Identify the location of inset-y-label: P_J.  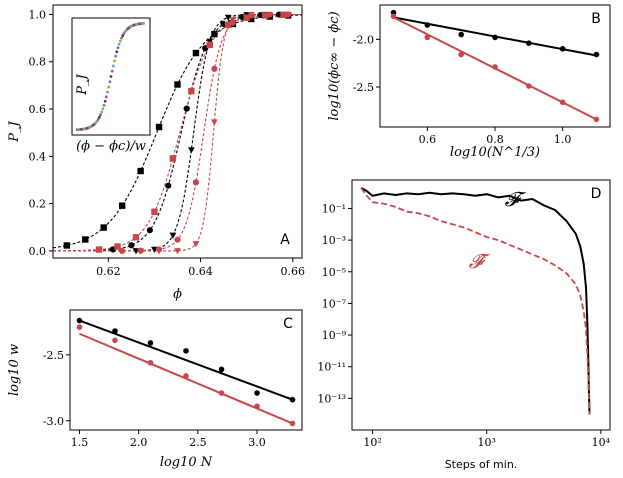
(82, 84).